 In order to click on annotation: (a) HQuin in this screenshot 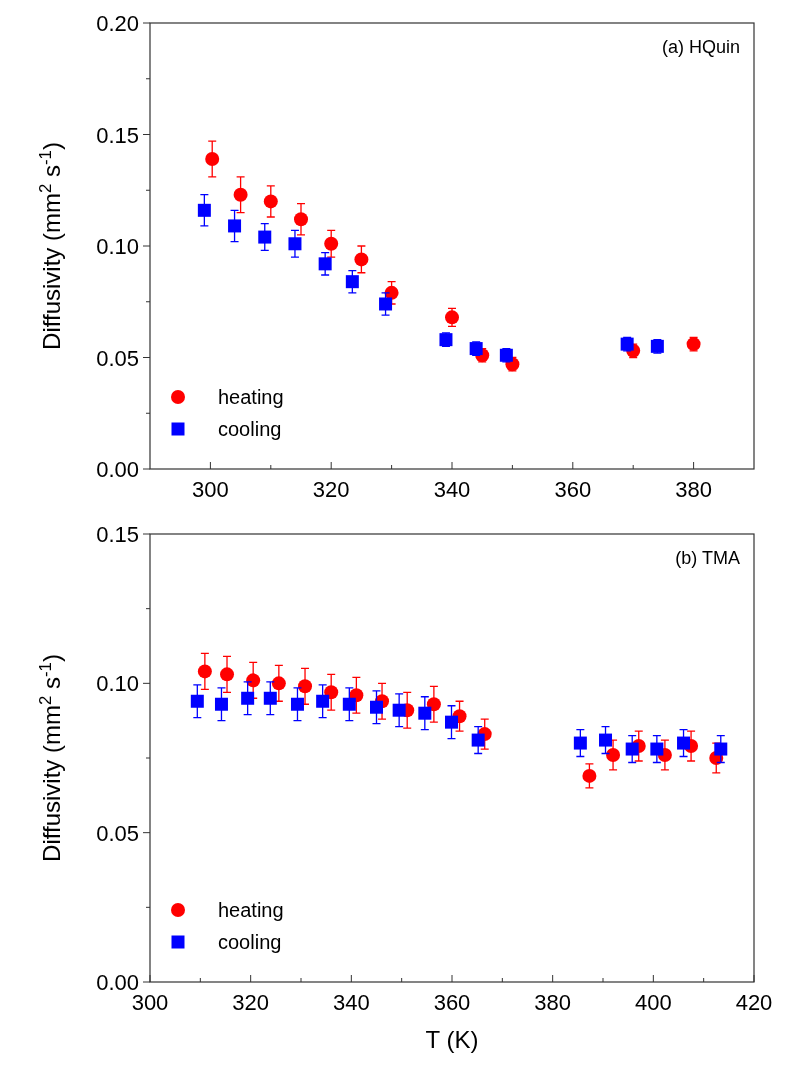, I will do `click(700, 47)`.